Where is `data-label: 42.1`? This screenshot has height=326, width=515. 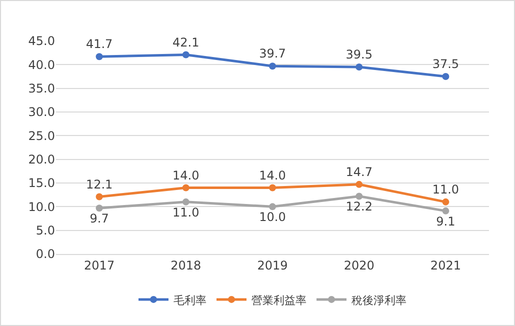 data-label: 42.1 is located at coordinates (186, 42).